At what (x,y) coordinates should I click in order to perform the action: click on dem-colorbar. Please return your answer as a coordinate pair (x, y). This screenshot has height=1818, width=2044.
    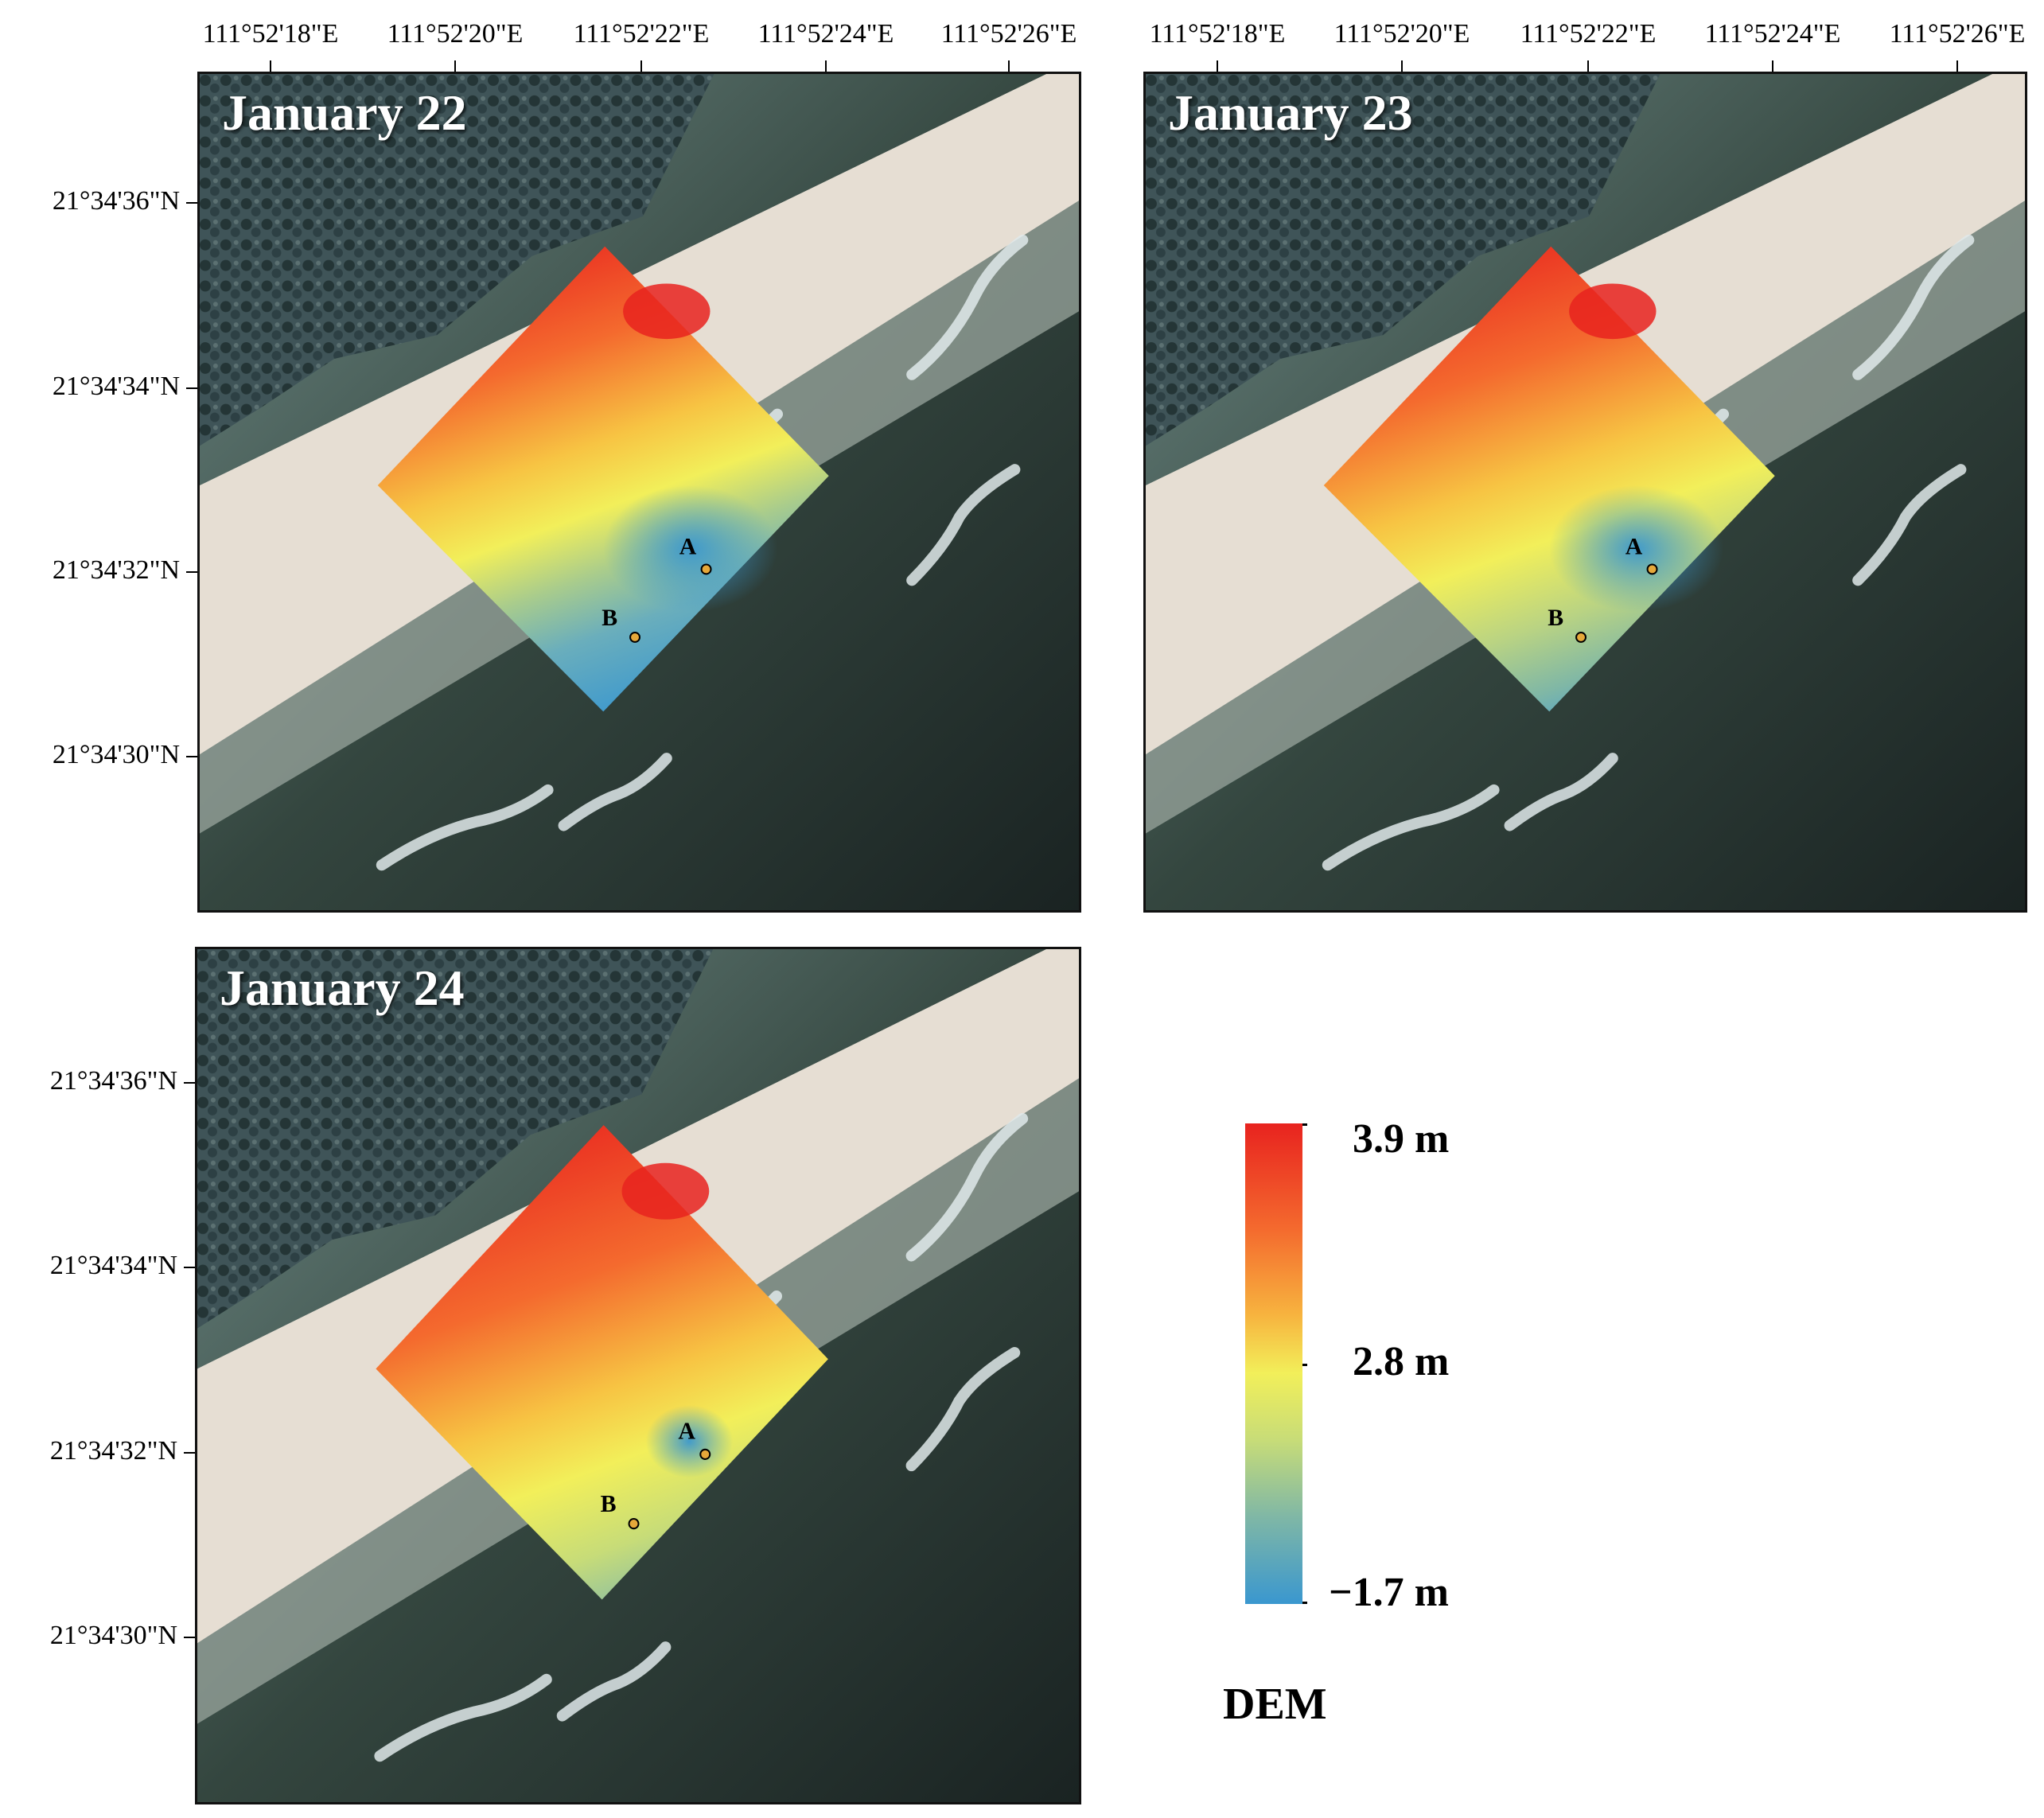
    Looking at the image, I should click on (1273, 1363).